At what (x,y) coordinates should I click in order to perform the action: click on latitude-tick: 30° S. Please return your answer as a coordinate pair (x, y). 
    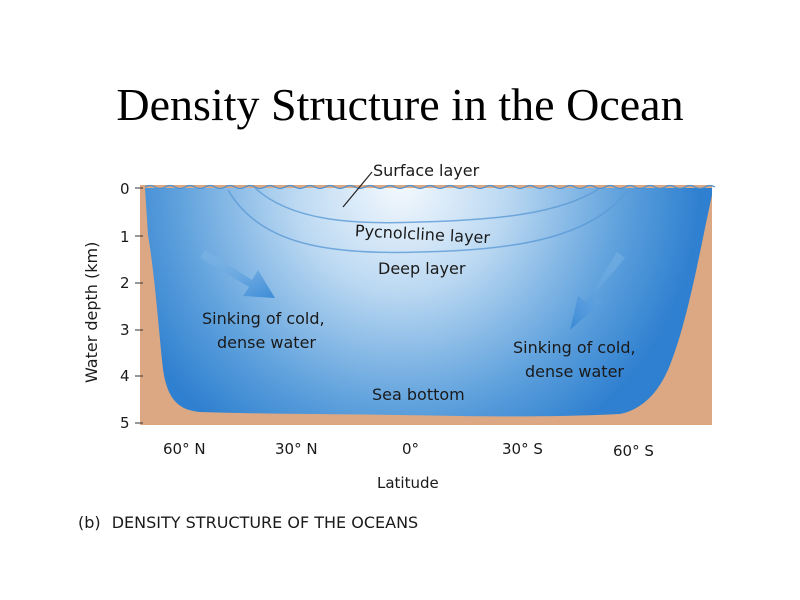
    Looking at the image, I should click on (522, 449).